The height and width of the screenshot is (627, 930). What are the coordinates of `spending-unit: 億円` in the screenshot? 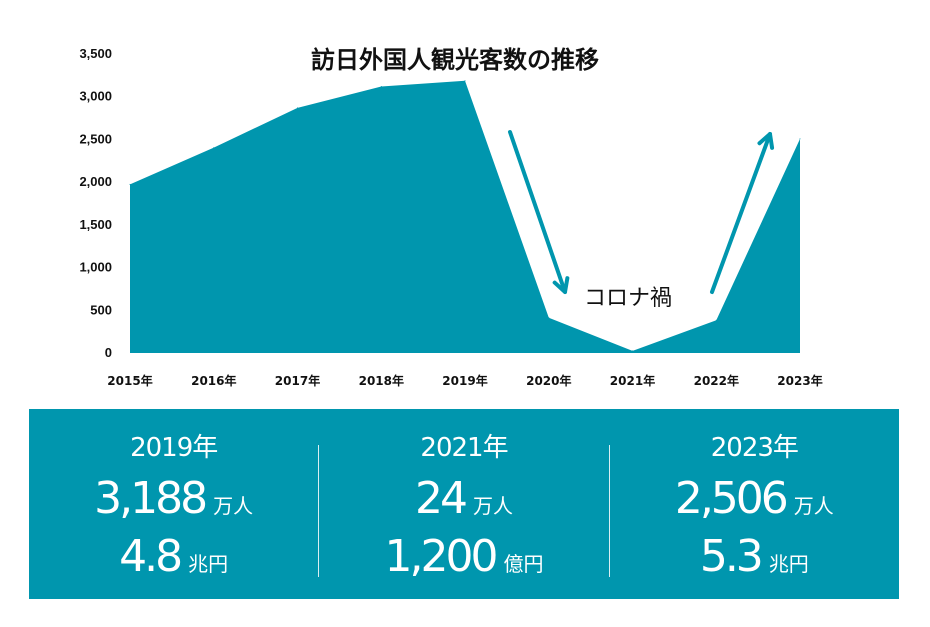 It's located at (523, 564).